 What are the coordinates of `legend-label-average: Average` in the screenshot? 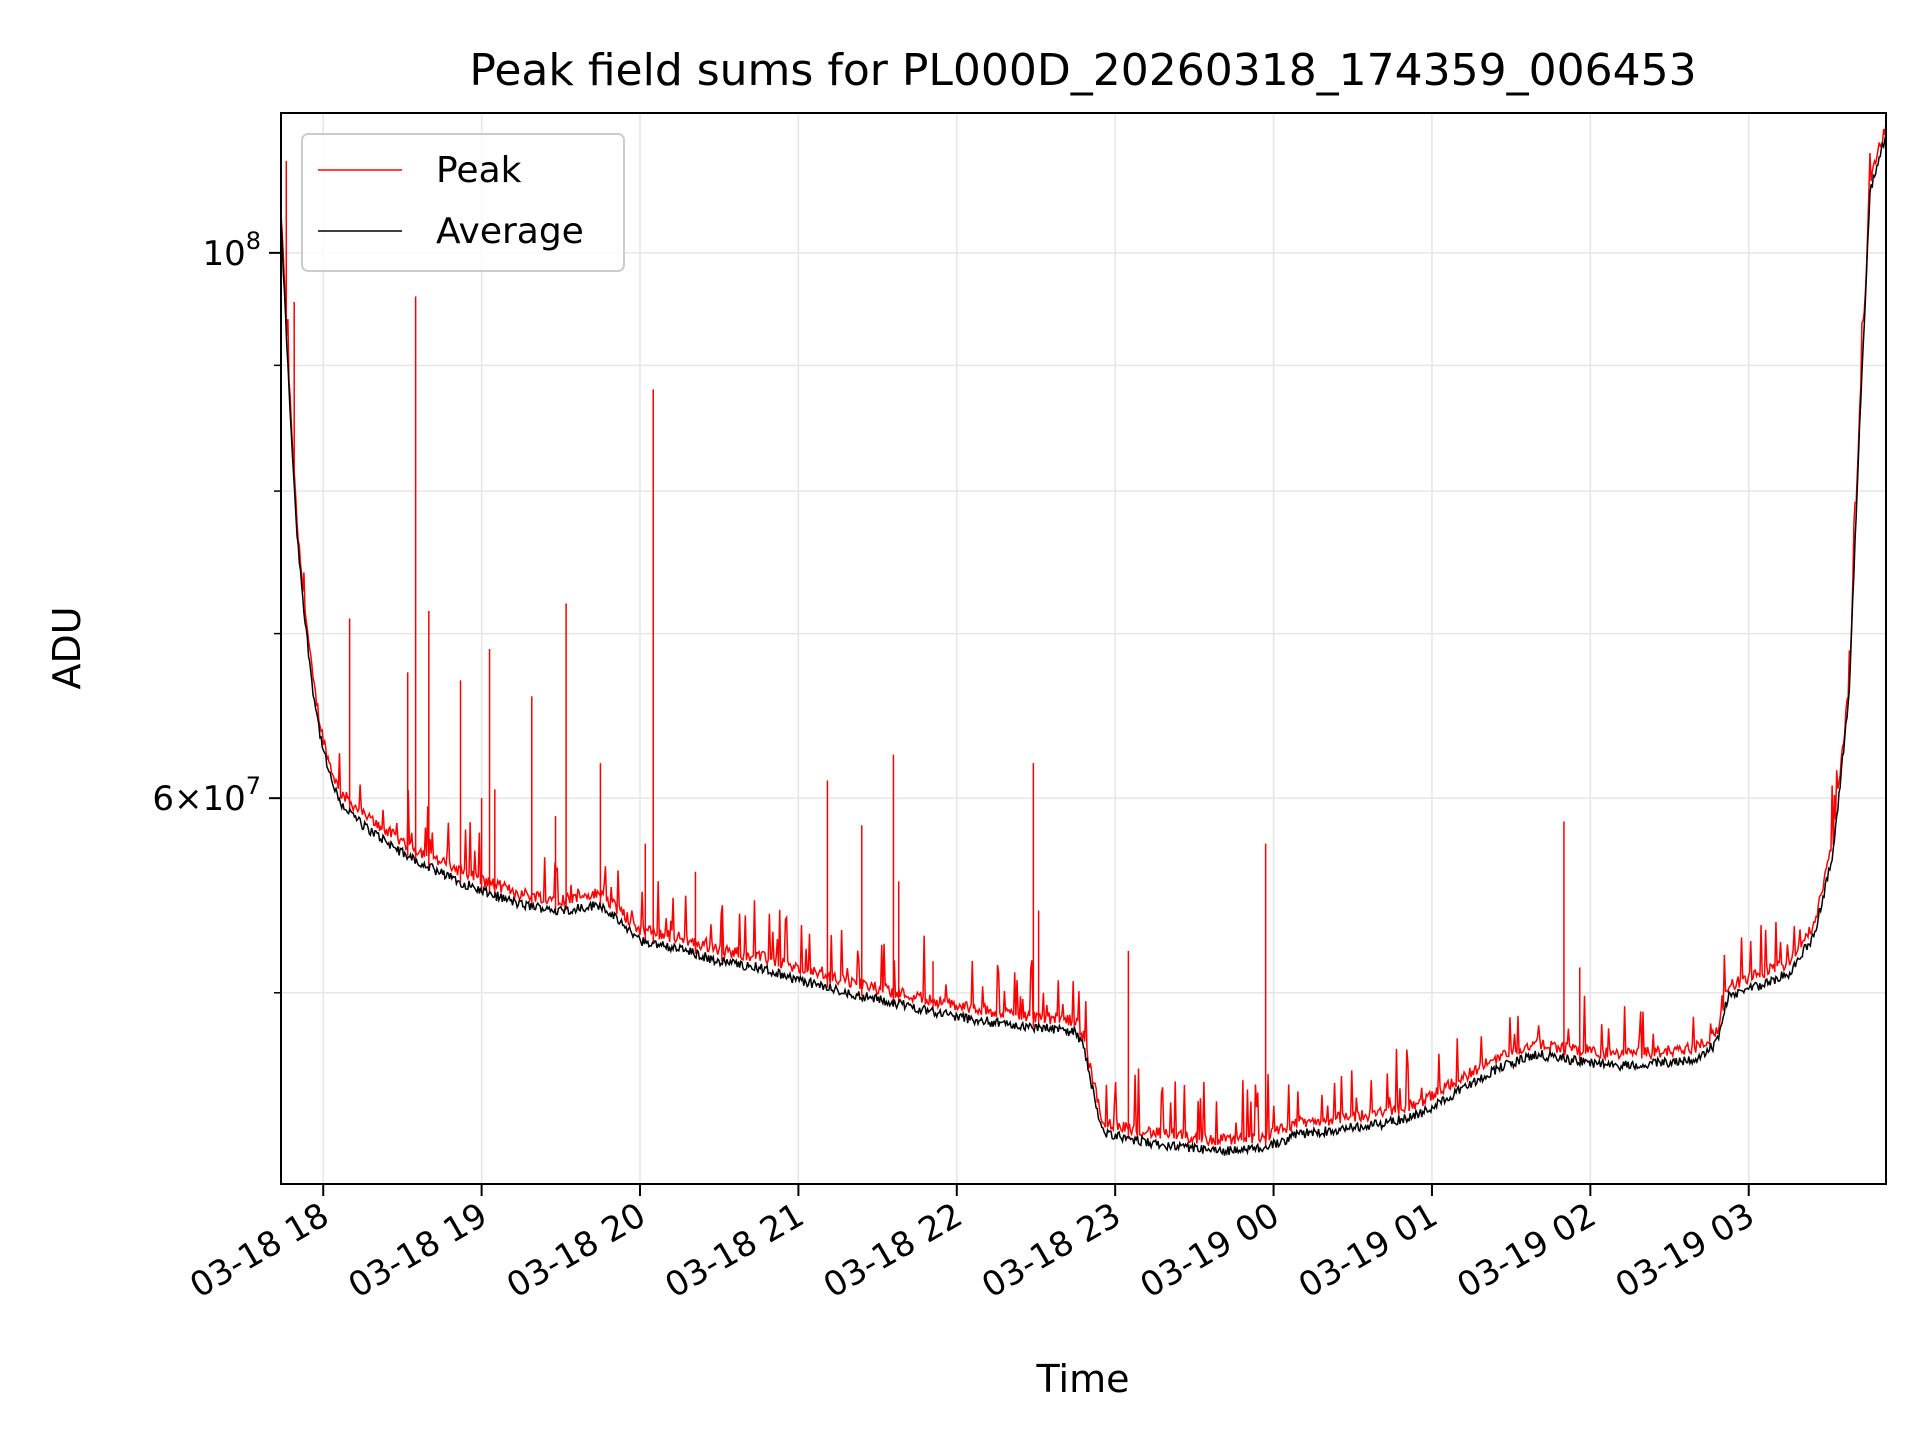 It's located at (510, 231).